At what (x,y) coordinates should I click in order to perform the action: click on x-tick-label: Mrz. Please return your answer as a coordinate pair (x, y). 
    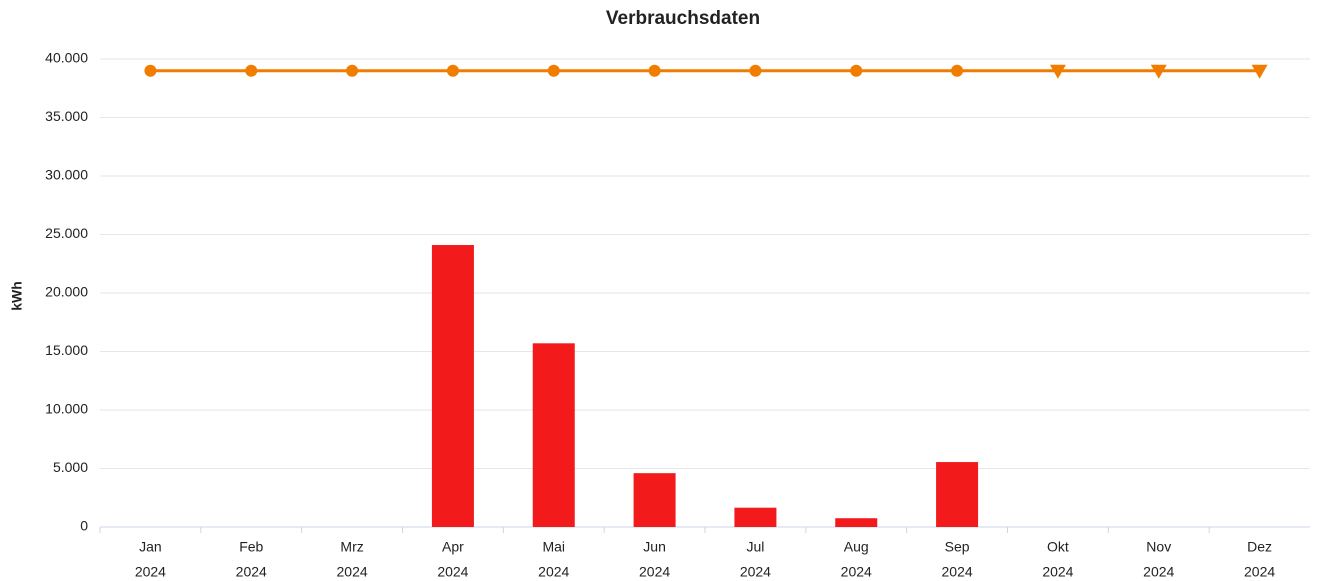
    Looking at the image, I should click on (351, 547).